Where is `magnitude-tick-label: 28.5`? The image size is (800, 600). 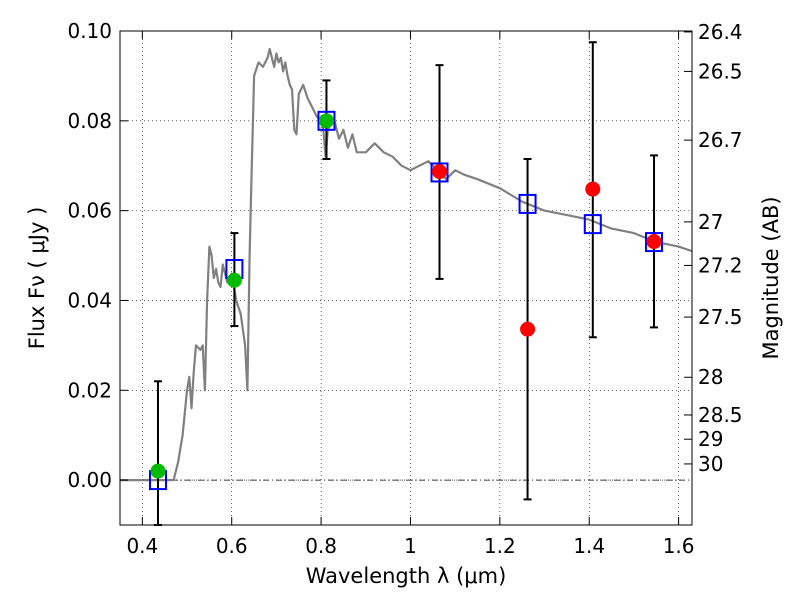 magnitude-tick-label: 28.5 is located at coordinates (720, 415).